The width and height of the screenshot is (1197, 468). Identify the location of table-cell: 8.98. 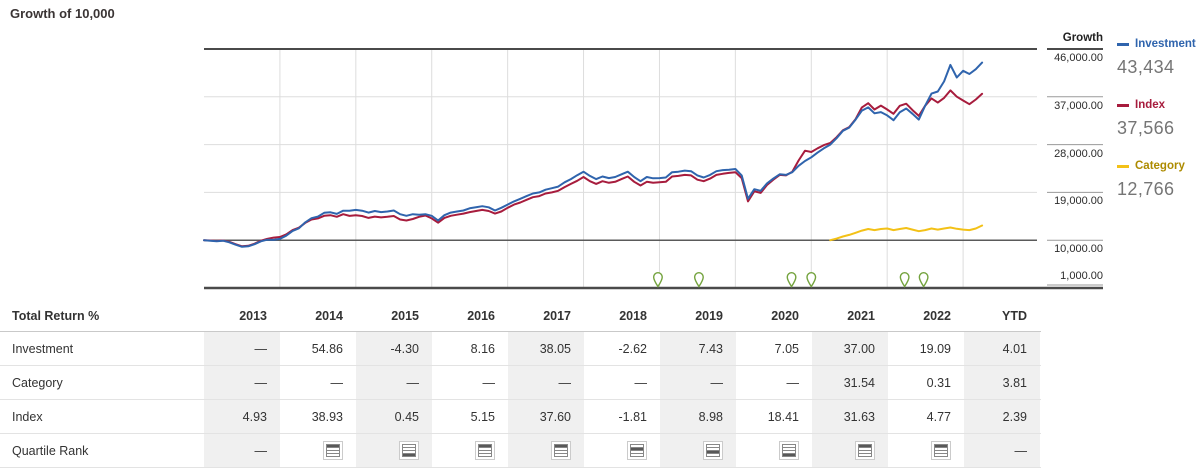
(698, 416).